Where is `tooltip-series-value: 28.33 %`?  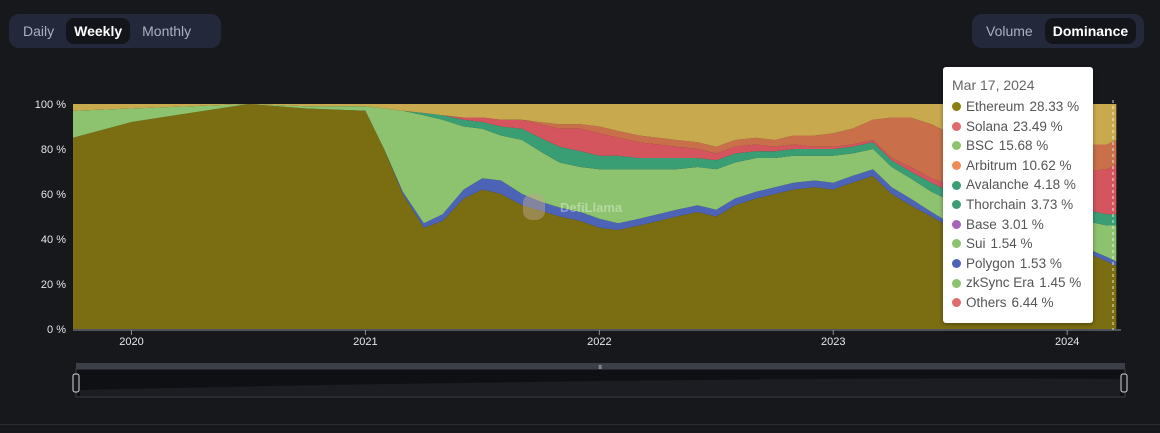
tooltip-series-value: 28.33 % is located at coordinates (1054, 106).